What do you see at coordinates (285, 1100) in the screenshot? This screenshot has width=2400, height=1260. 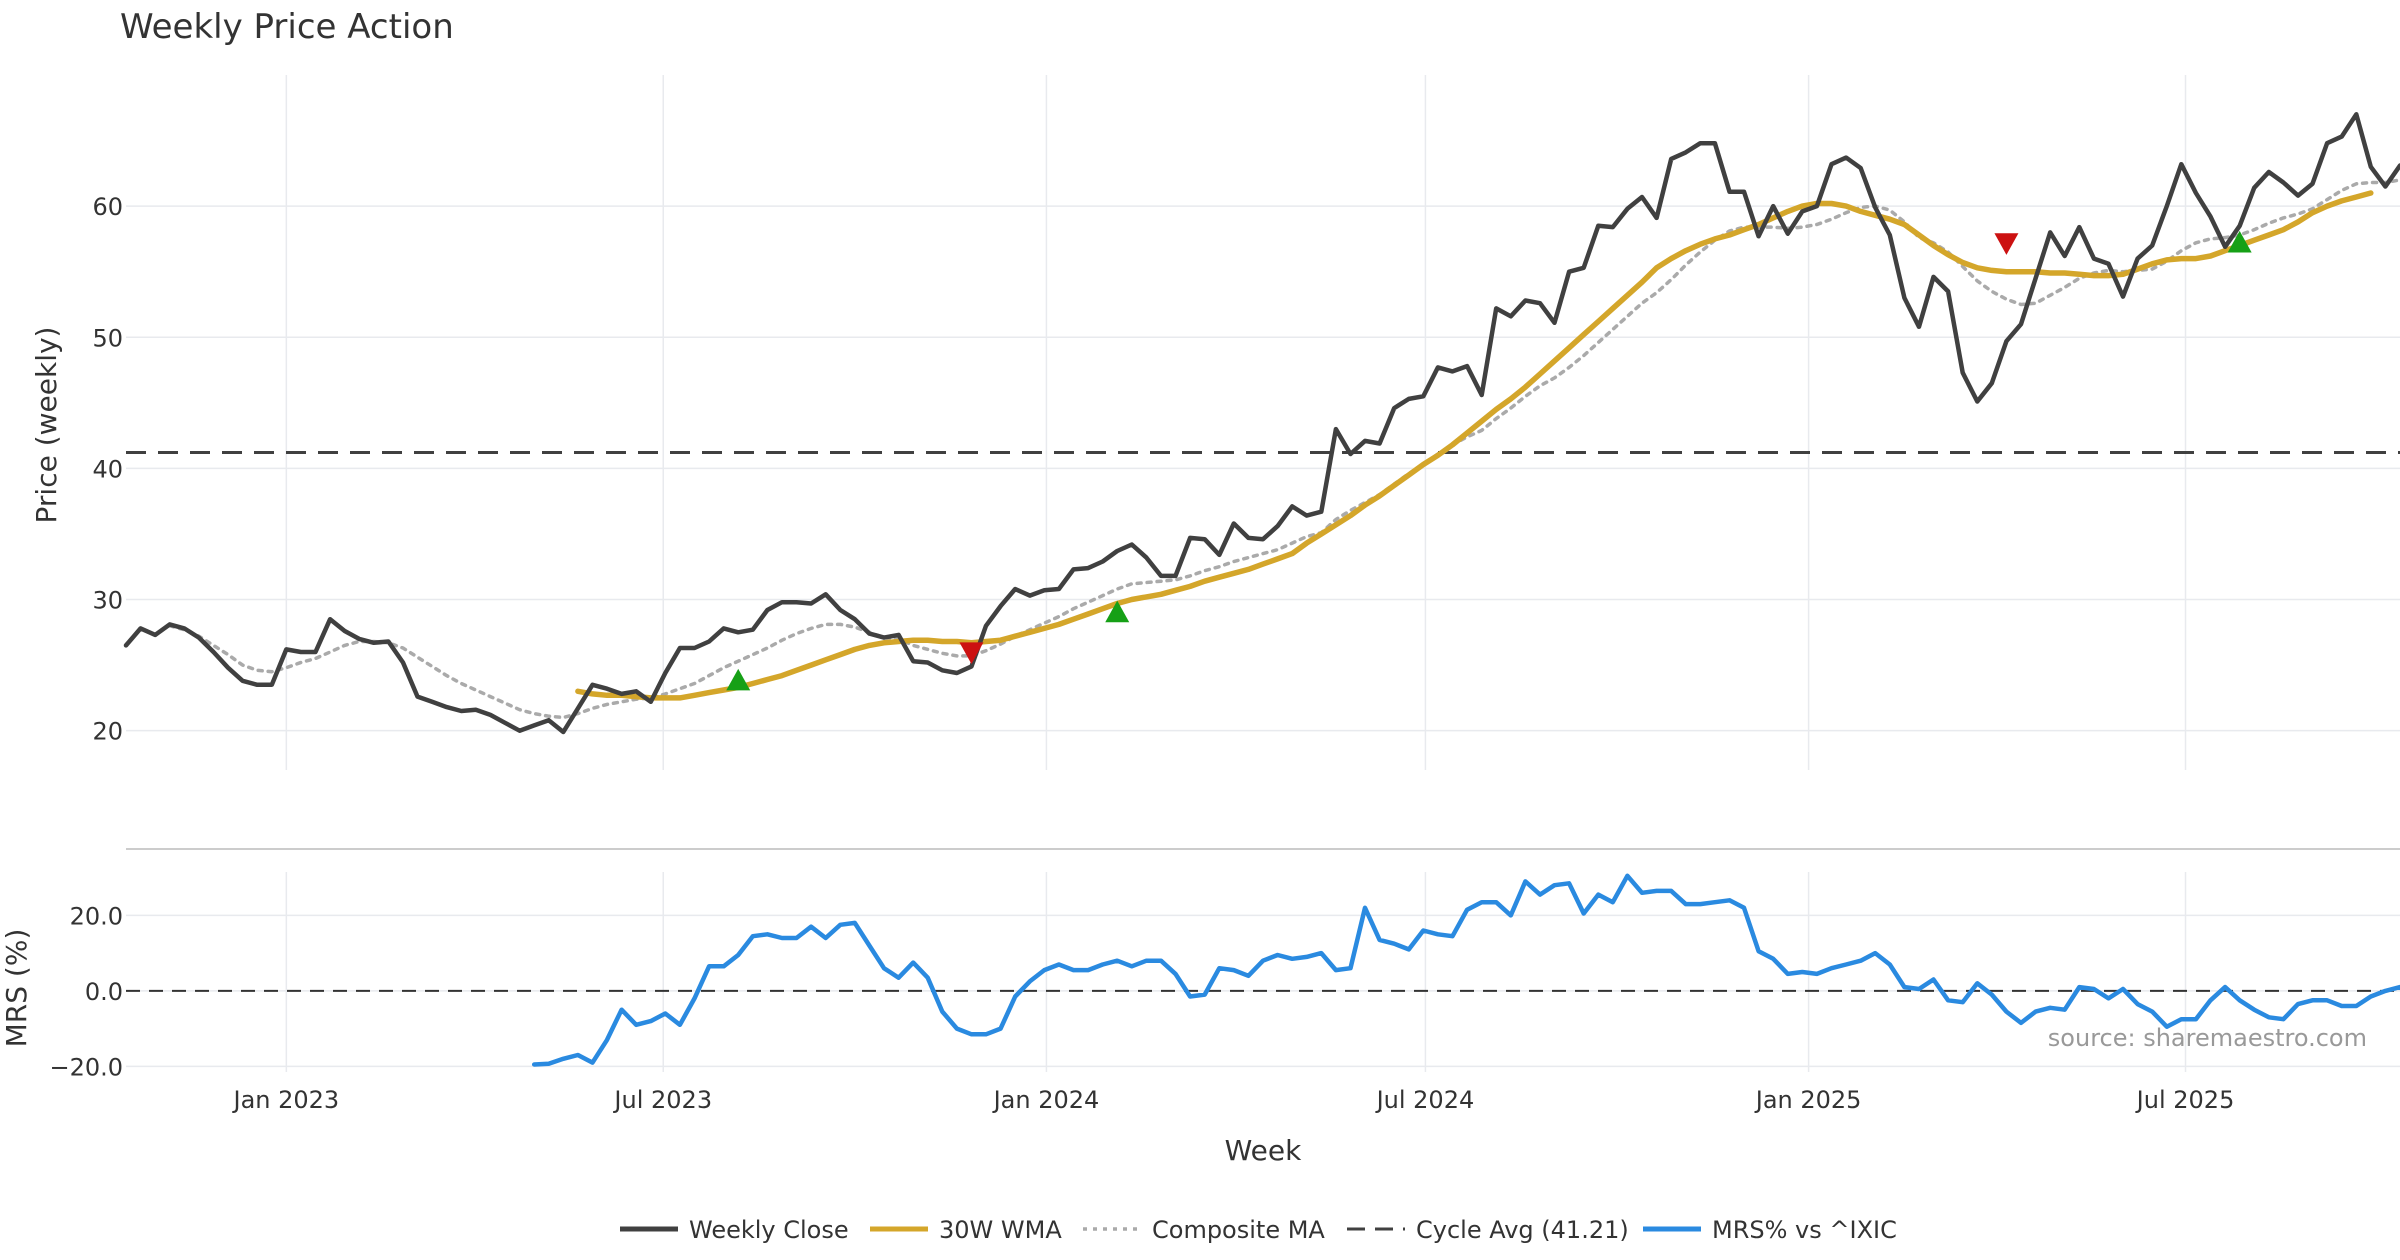 I see `x-tick-label: Jan 2023` at bounding box center [285, 1100].